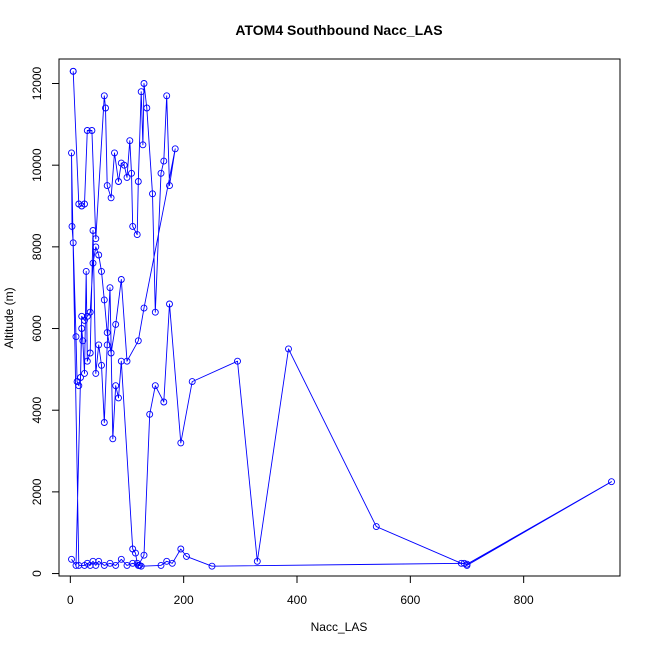 This screenshot has height=650, width=650. What do you see at coordinates (70, 600) in the screenshot?
I see `x-tick-label: 0` at bounding box center [70, 600].